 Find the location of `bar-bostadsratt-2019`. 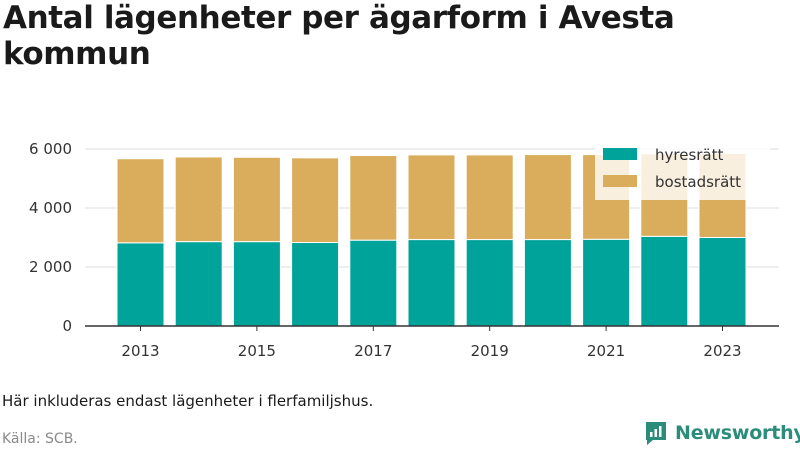

bar-bostadsratt-2019 is located at coordinates (489, 197).